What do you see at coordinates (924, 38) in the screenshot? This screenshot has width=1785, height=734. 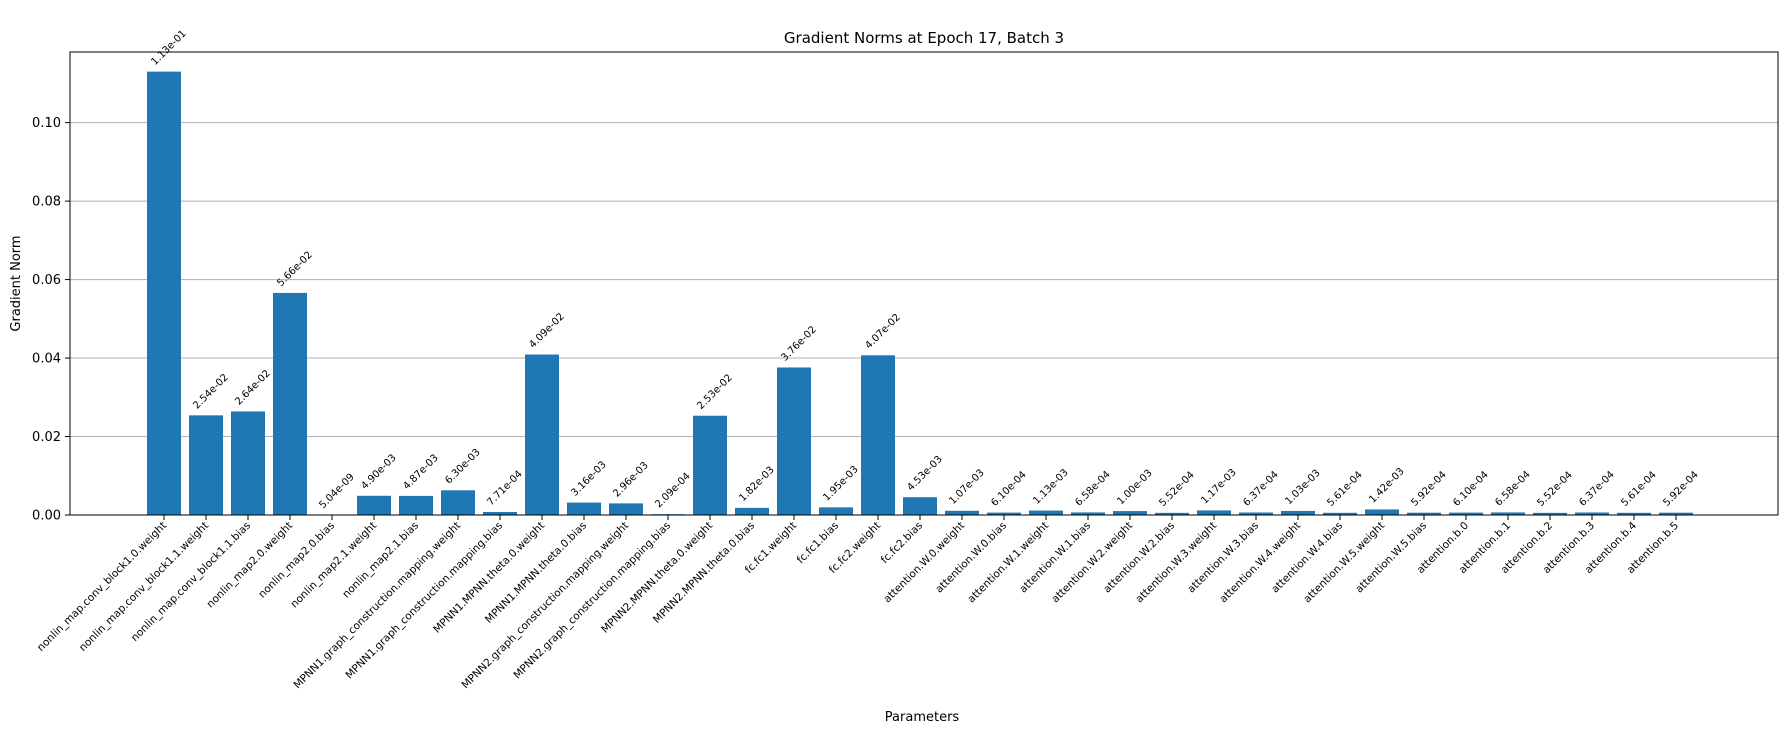 I see `chart-title: Gradient Norms at Epoch 17, Batch 3` at bounding box center [924, 38].